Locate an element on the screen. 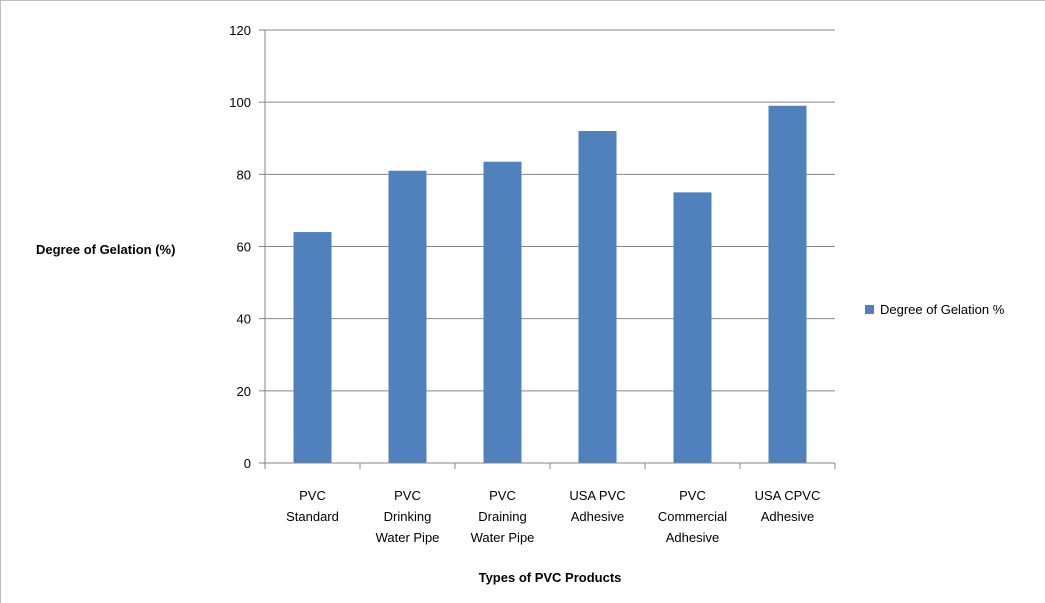  x-category-label-line: Drinking is located at coordinates (408, 516).